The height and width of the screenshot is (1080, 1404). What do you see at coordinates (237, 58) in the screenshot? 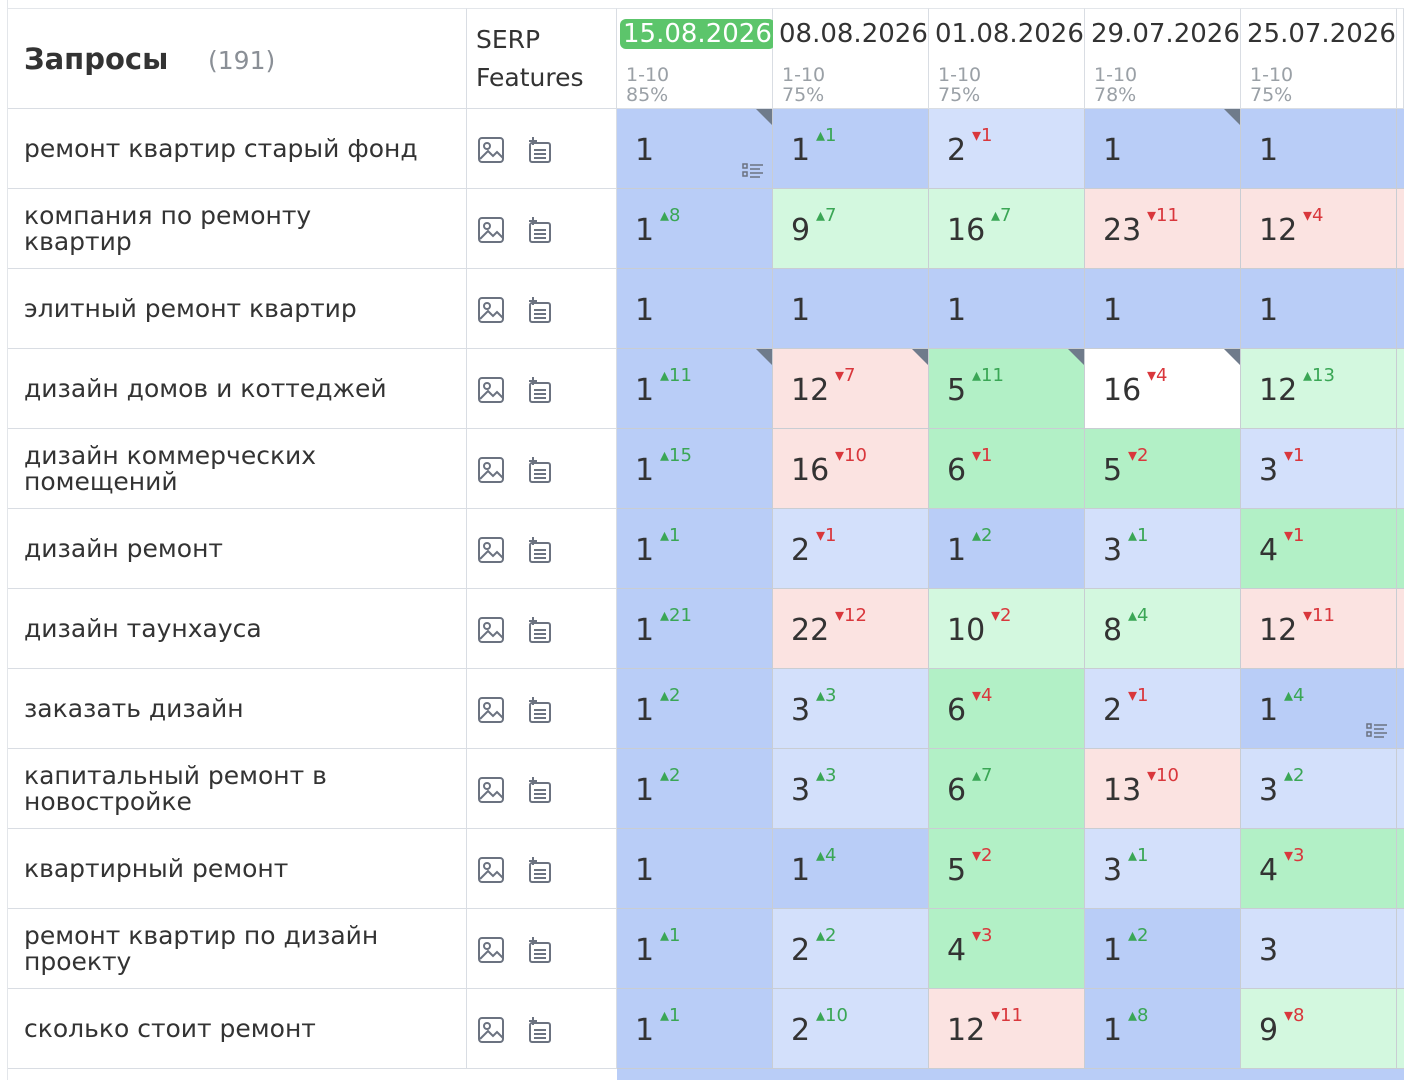
I see `queries-header: Запросы (191)` at bounding box center [237, 58].